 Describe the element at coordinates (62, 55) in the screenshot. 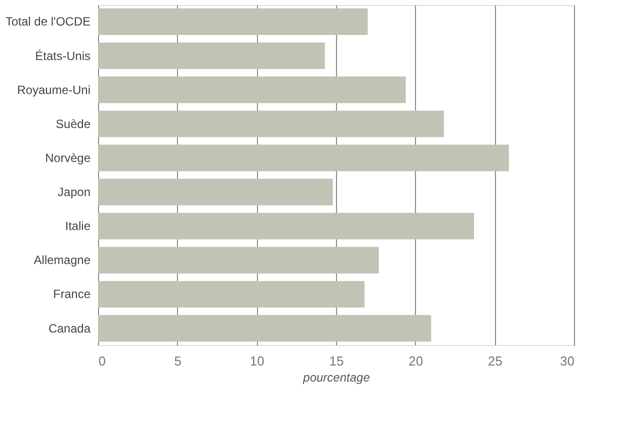

I see `y-tick-label: États-Unis` at that location.